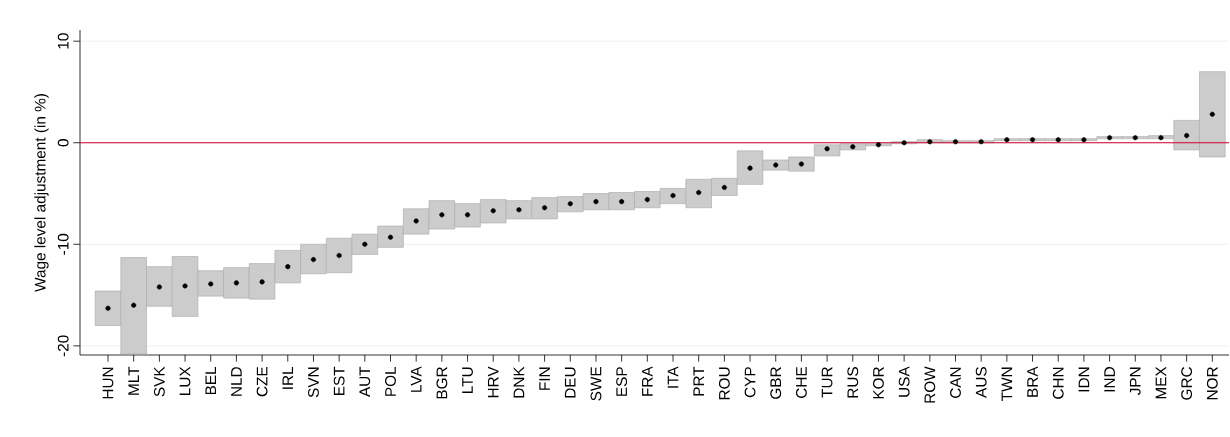 The width and height of the screenshot is (1230, 437). What do you see at coordinates (185, 380) in the screenshot?
I see `x-tick-label: LUX` at bounding box center [185, 380].